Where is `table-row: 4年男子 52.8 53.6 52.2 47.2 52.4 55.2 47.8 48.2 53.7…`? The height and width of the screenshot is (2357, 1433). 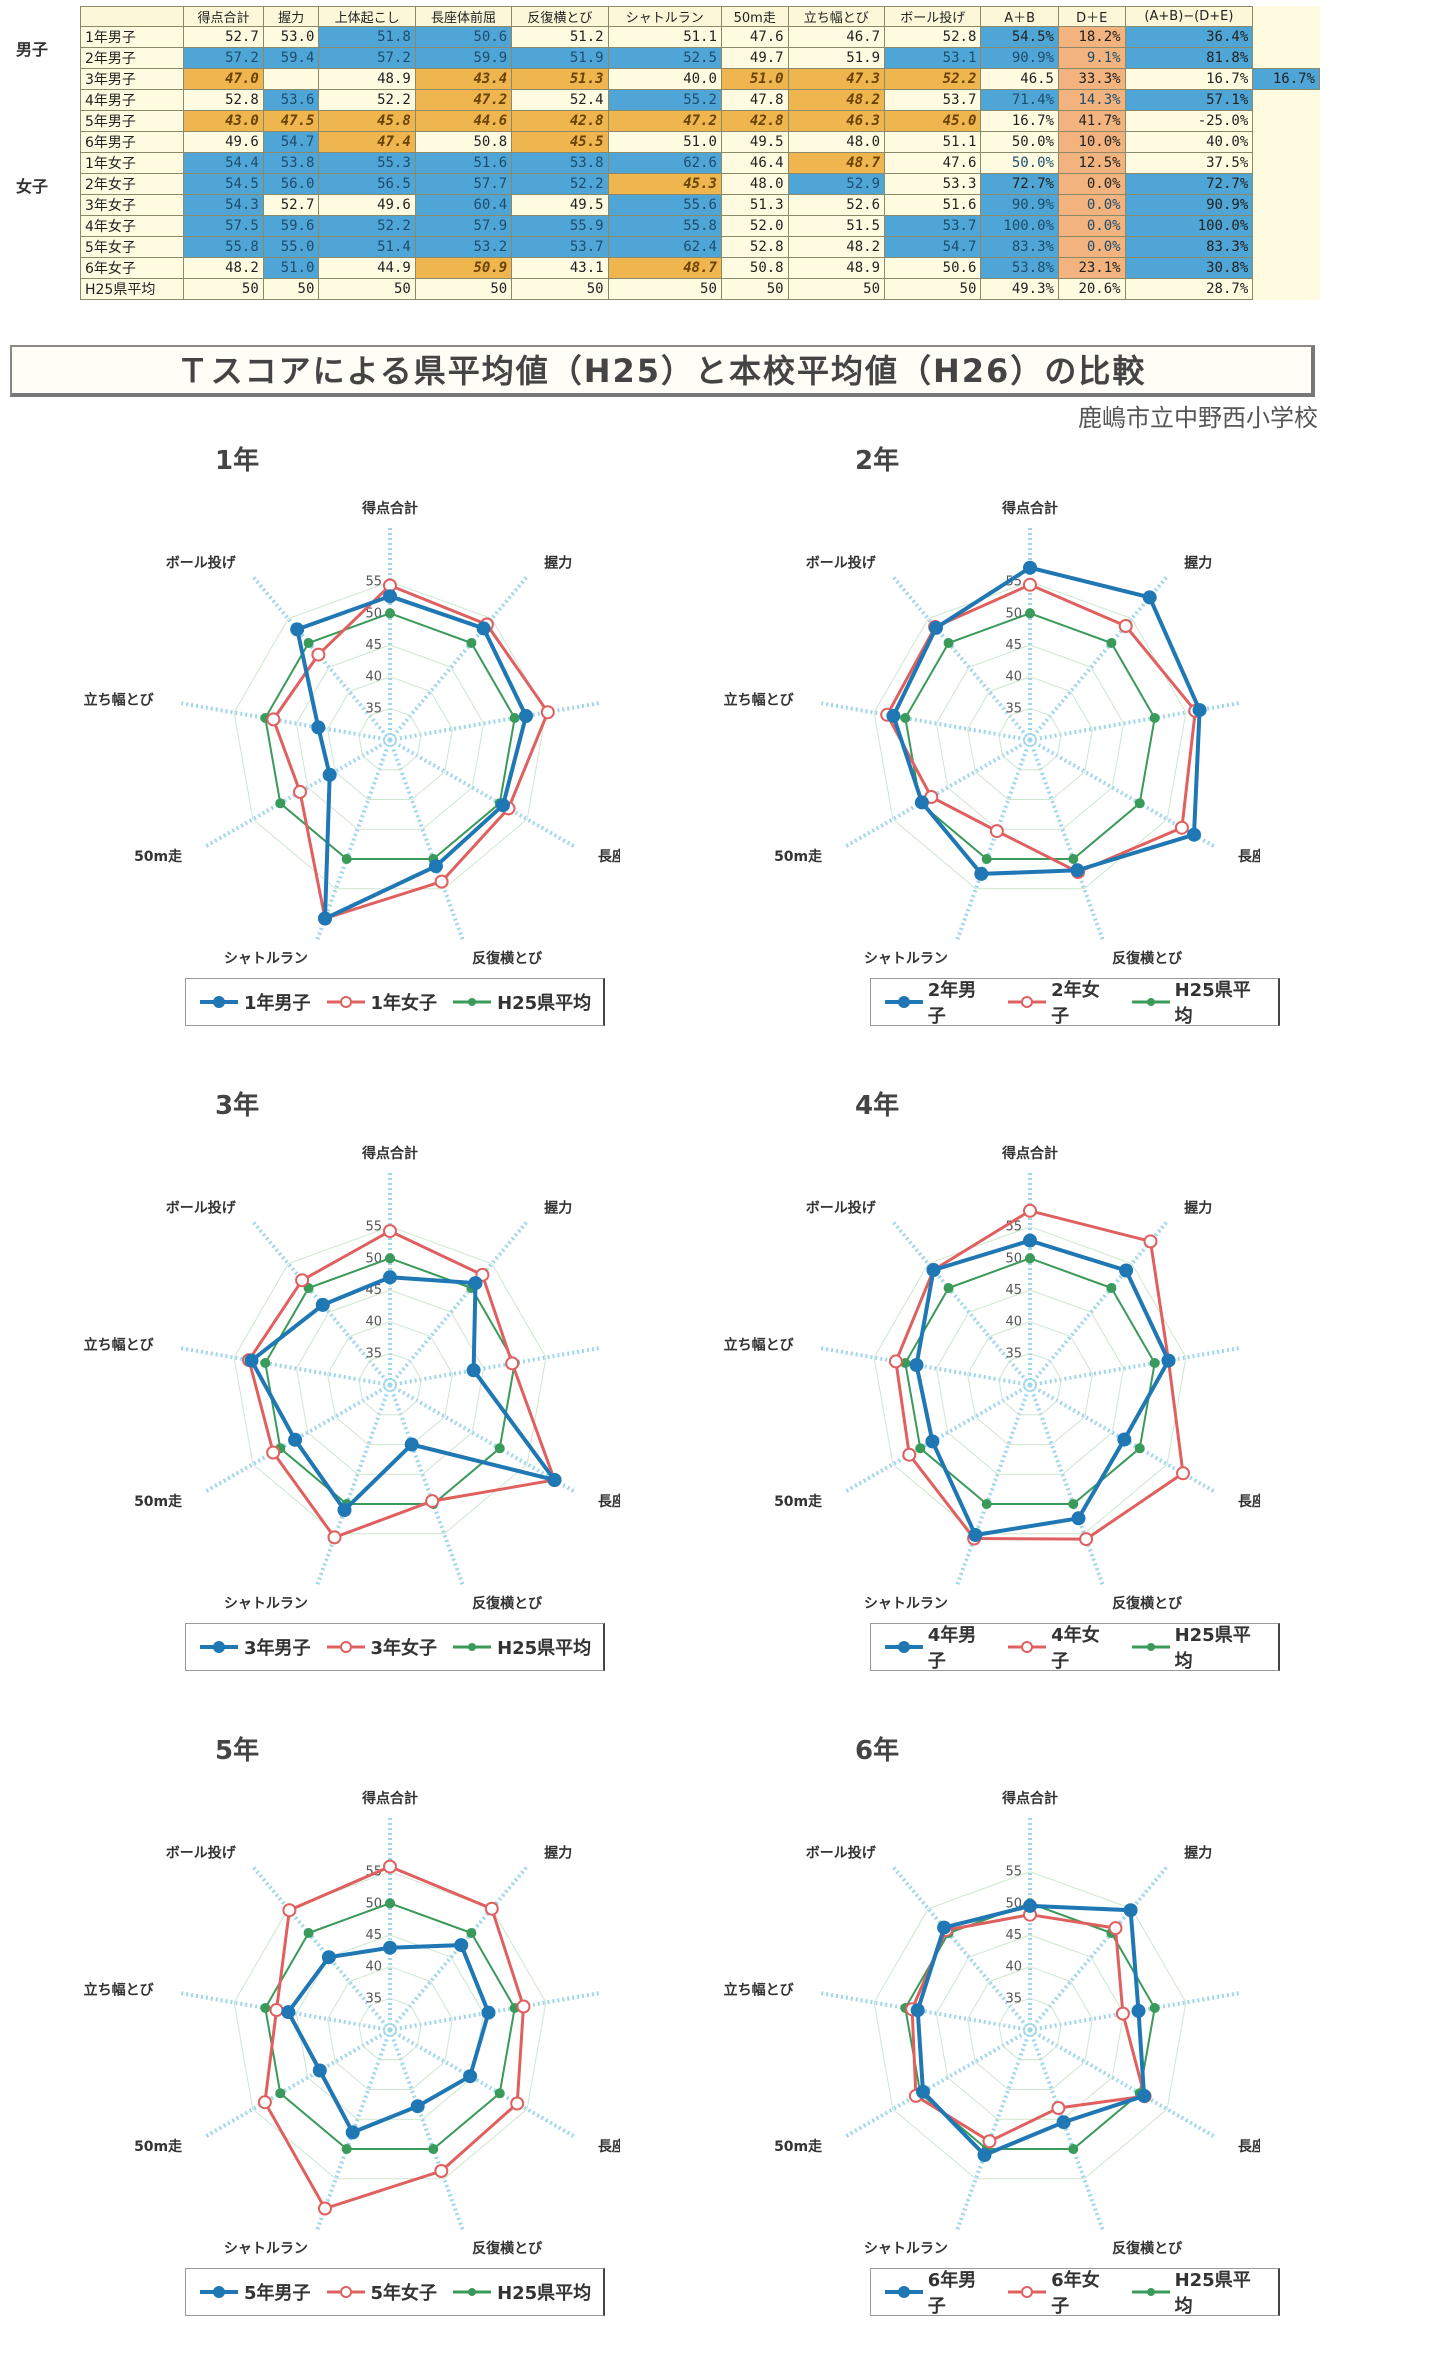 table-row: 4年男子 52.8 53.6 52.2 47.2 52.4 55.2 47.8 48.2 53.7… is located at coordinates (699, 100).